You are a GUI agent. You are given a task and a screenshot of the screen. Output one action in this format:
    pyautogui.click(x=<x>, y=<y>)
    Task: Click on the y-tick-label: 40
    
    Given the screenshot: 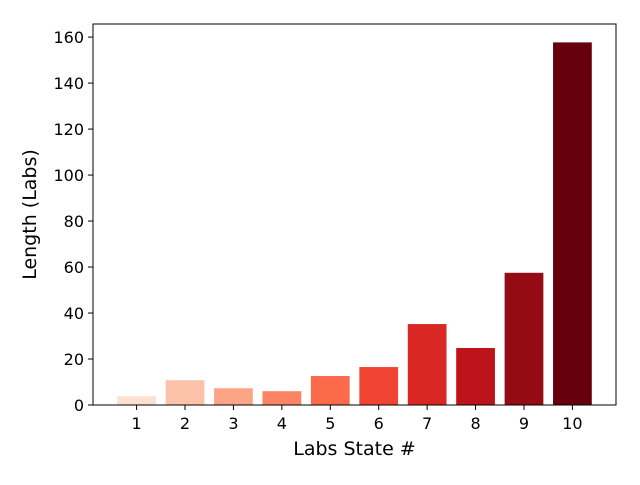 What is the action you would take?
    pyautogui.click(x=74, y=313)
    